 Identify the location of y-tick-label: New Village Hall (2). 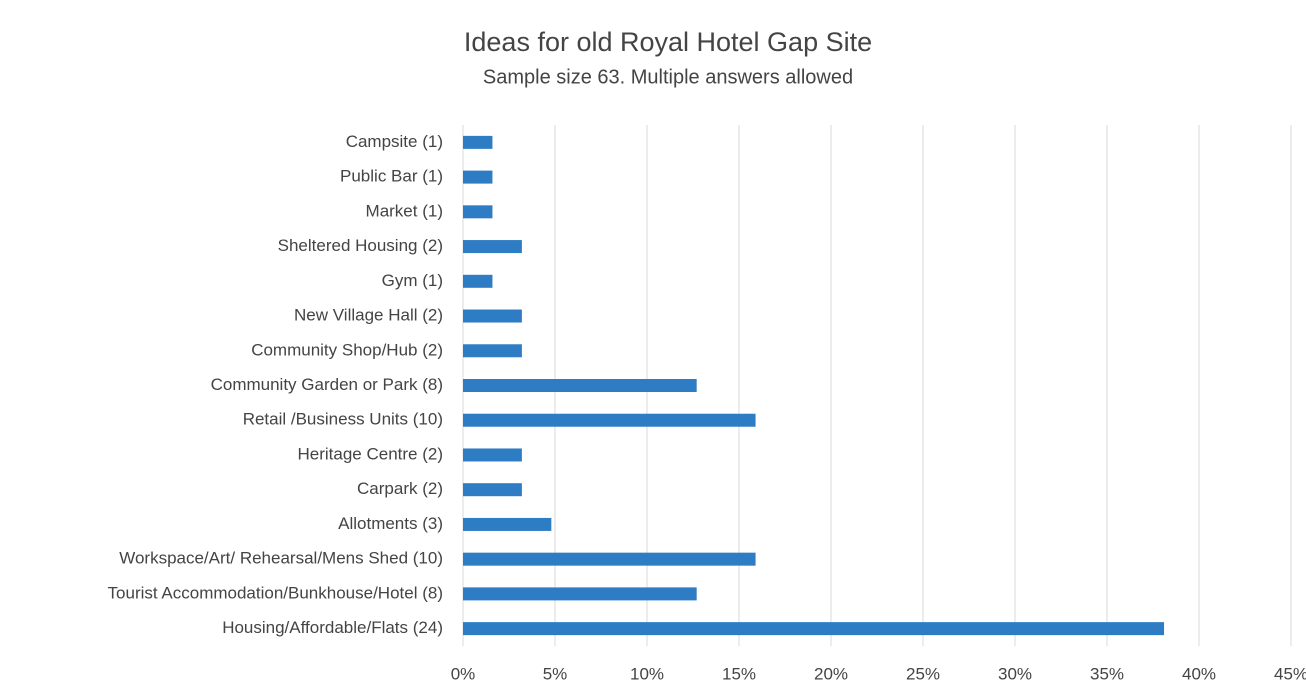
(368, 315).